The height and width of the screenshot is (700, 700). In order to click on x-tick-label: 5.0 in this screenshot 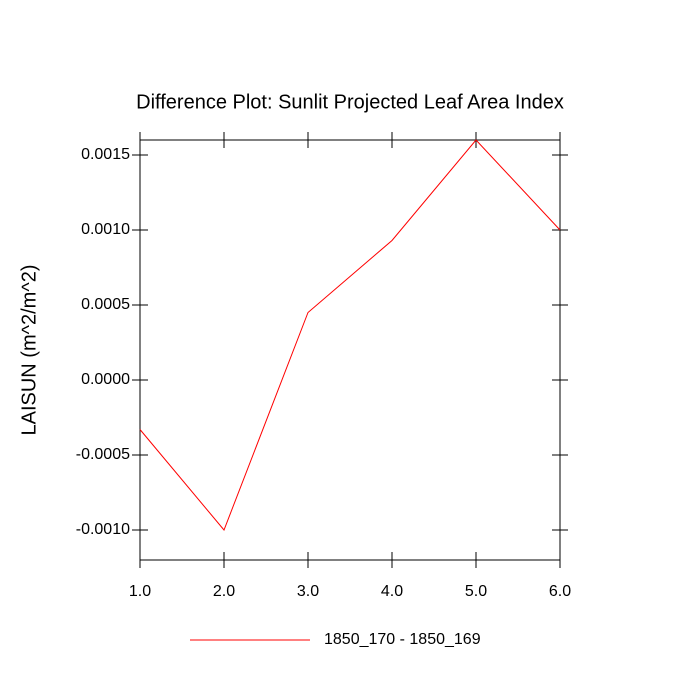, I will do `click(476, 591)`.